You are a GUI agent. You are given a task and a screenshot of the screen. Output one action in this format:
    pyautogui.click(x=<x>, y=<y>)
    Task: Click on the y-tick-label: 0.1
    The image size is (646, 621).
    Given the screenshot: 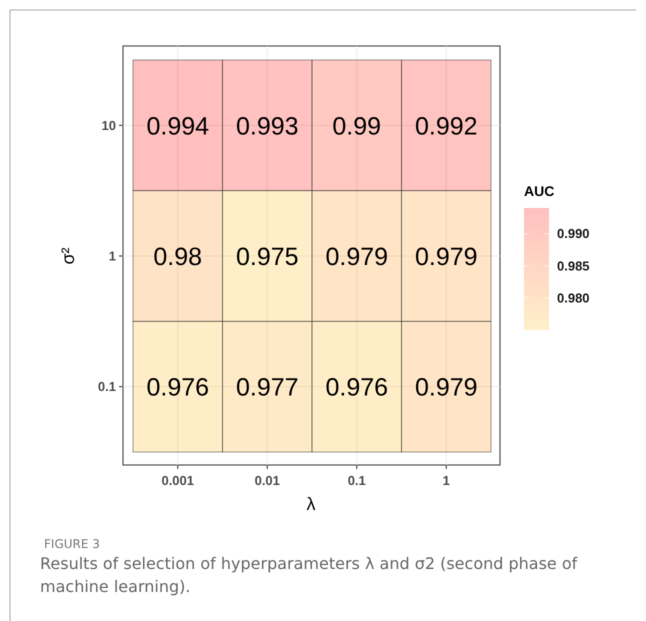 What is the action you would take?
    pyautogui.click(x=107, y=386)
    